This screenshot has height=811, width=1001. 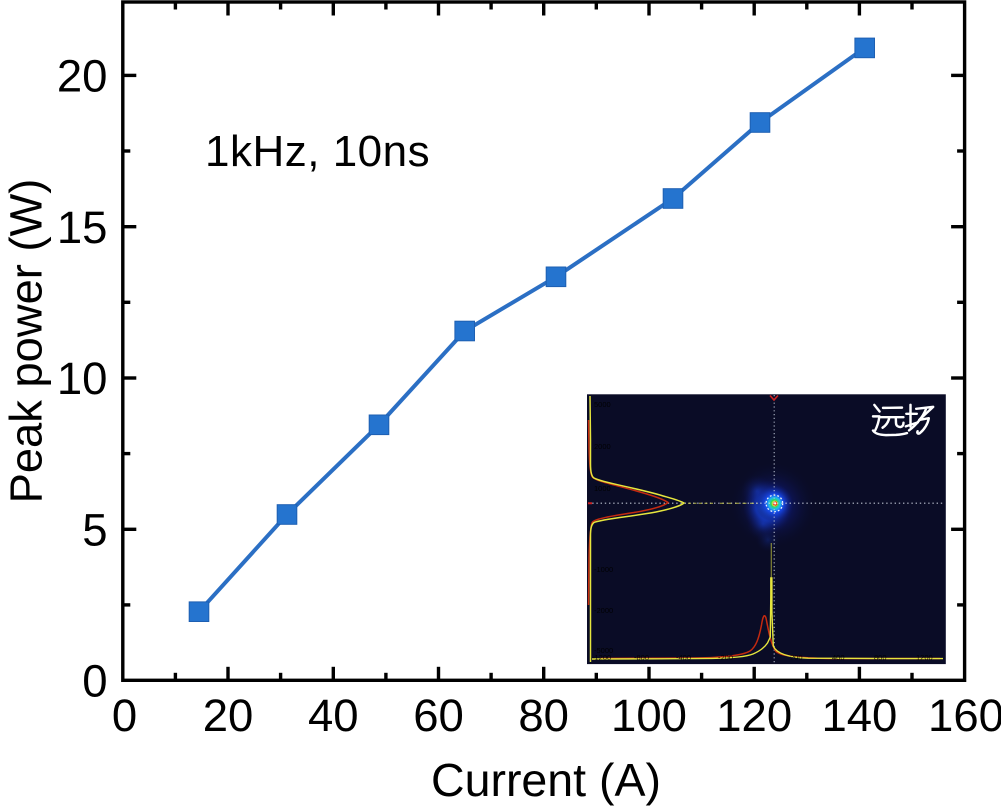 What do you see at coordinates (82, 378) in the screenshot?
I see `svg-text: 10` at bounding box center [82, 378].